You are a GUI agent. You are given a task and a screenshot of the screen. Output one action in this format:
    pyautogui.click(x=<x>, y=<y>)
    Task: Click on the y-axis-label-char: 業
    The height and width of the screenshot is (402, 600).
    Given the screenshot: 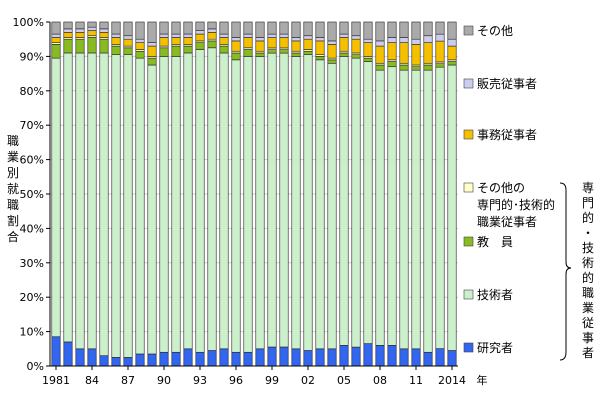 What is the action you would take?
    pyautogui.click(x=13, y=157)
    